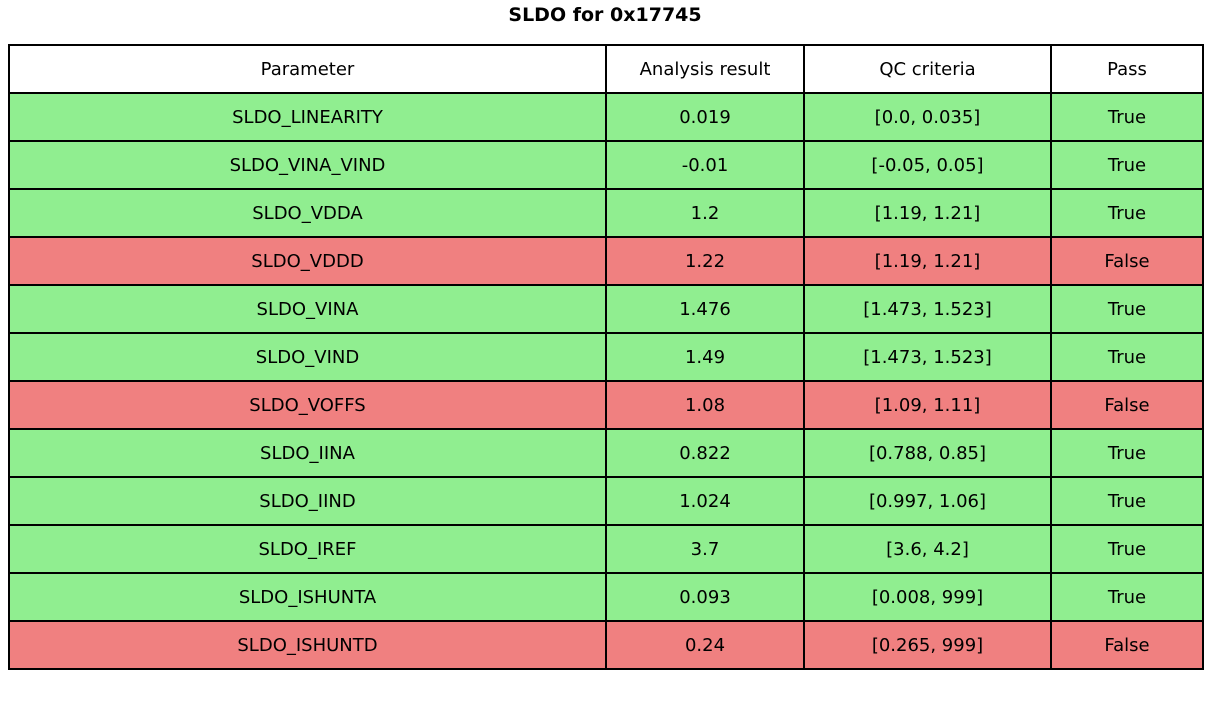  Describe the element at coordinates (927, 69) in the screenshot. I see `column-header-qc-criteria: QC criteria` at that location.